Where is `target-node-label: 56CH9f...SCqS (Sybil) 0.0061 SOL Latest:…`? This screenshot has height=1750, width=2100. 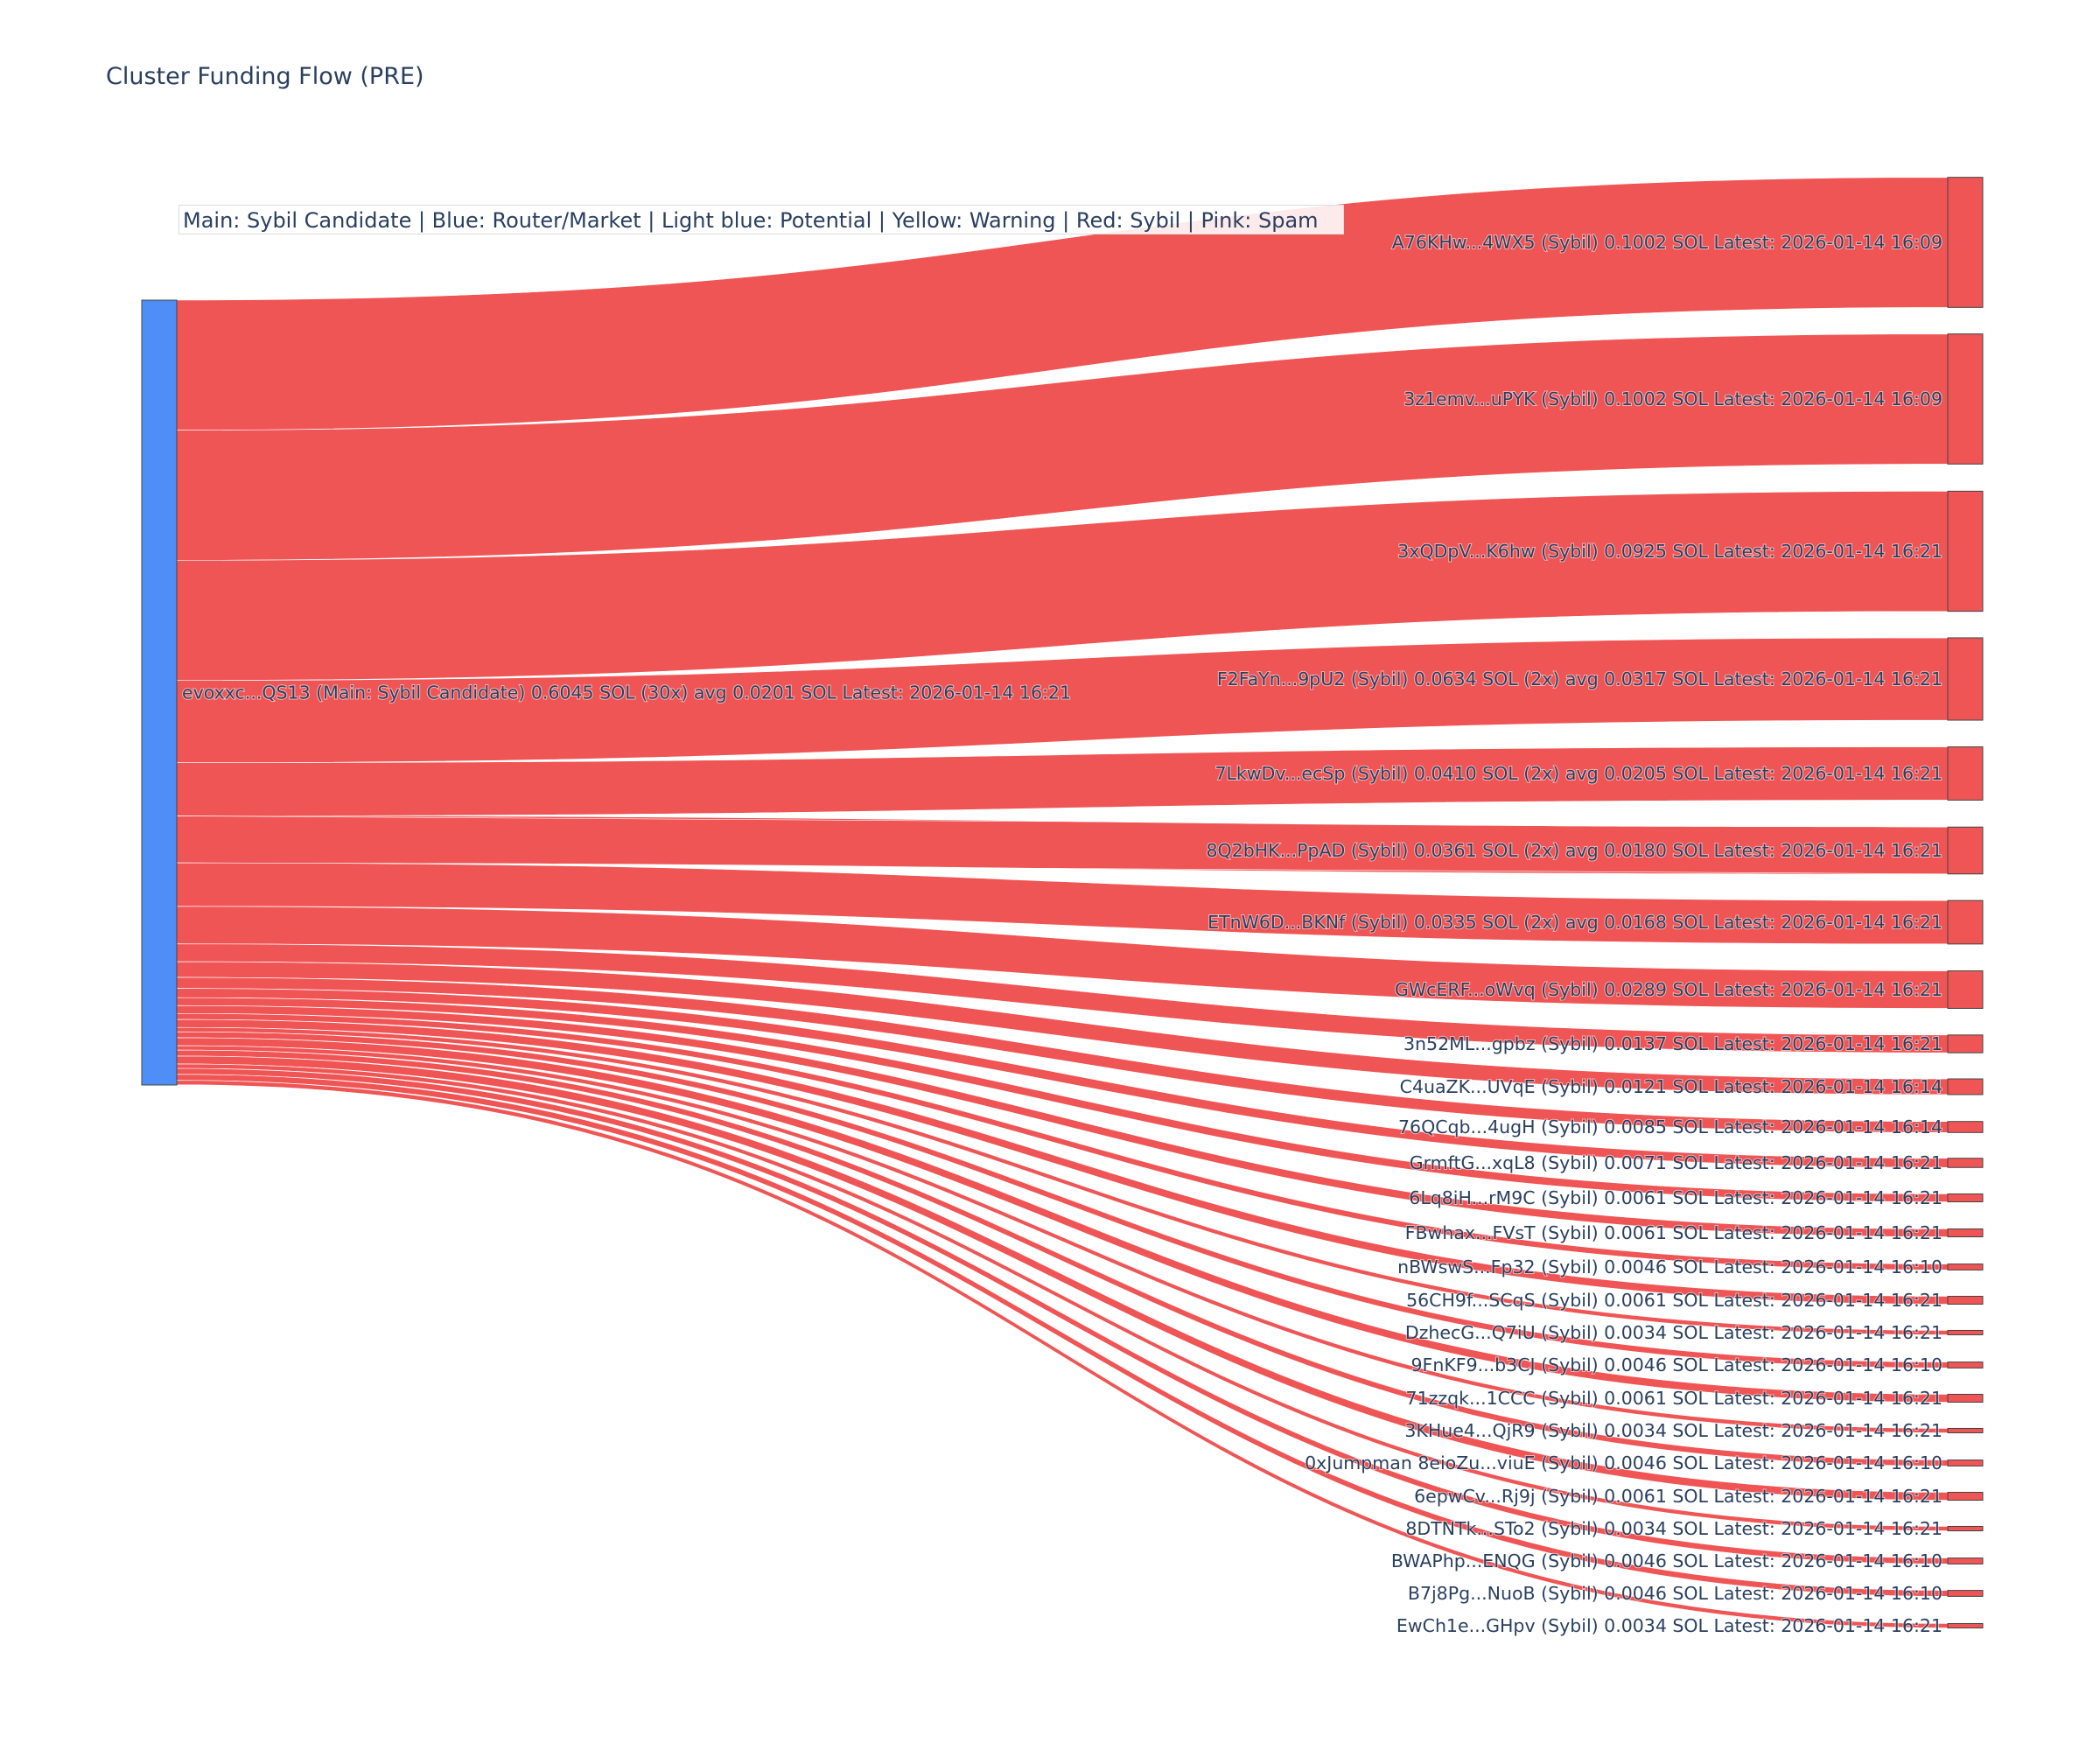 target-node-label: 56CH9f...SCqS (Sybil) 0.0061 SOL Latest:… is located at coordinates (1674, 1300).